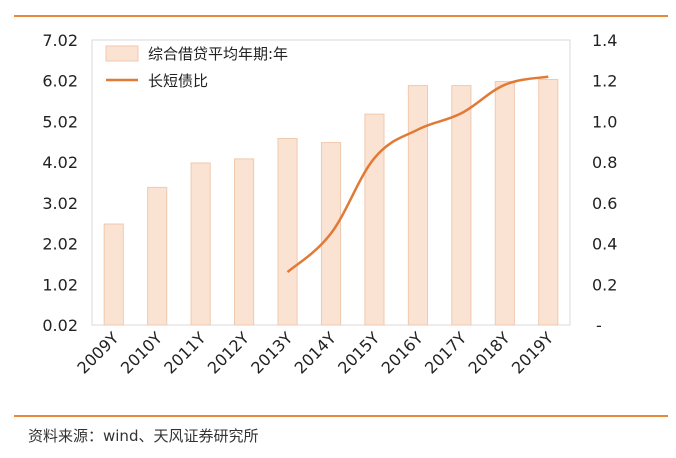 The image size is (676, 458). Describe the element at coordinates (113, 274) in the screenshot. I see `bar-2009Y` at that location.